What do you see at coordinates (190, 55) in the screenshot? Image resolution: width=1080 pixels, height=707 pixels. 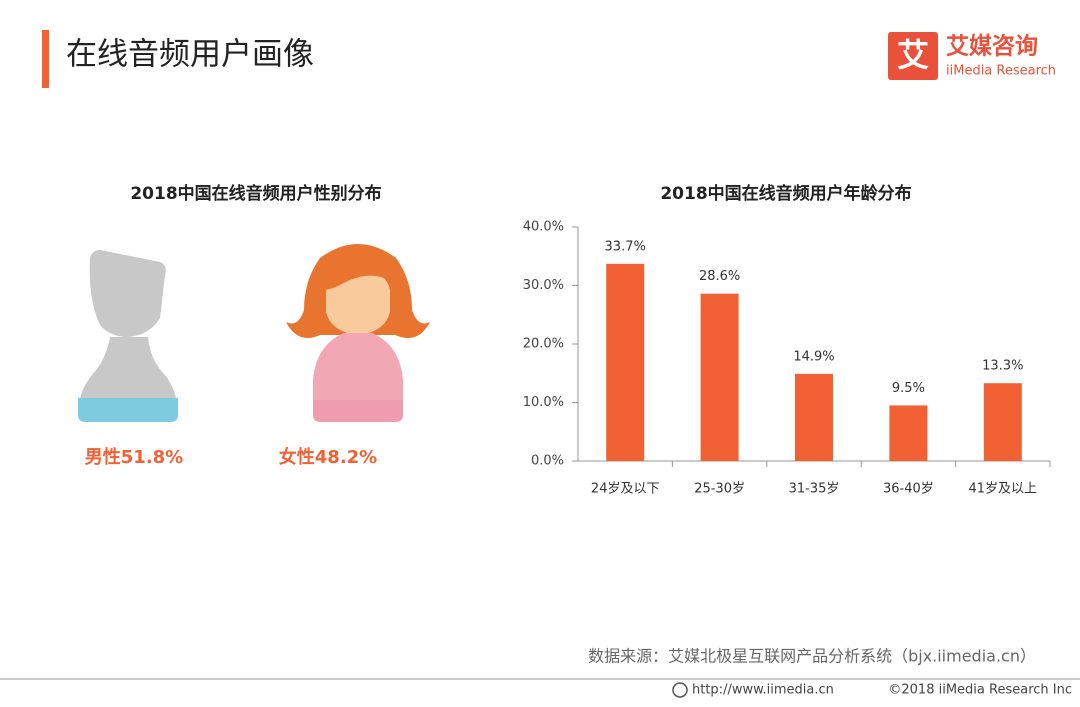 I see `page-title: 在线音频用户画像` at bounding box center [190, 55].